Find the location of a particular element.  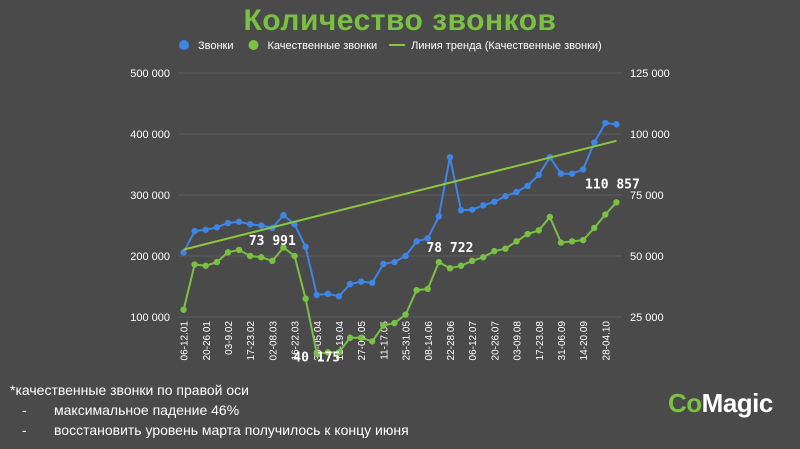

left-tick-label: 500 000 is located at coordinates (150, 74).